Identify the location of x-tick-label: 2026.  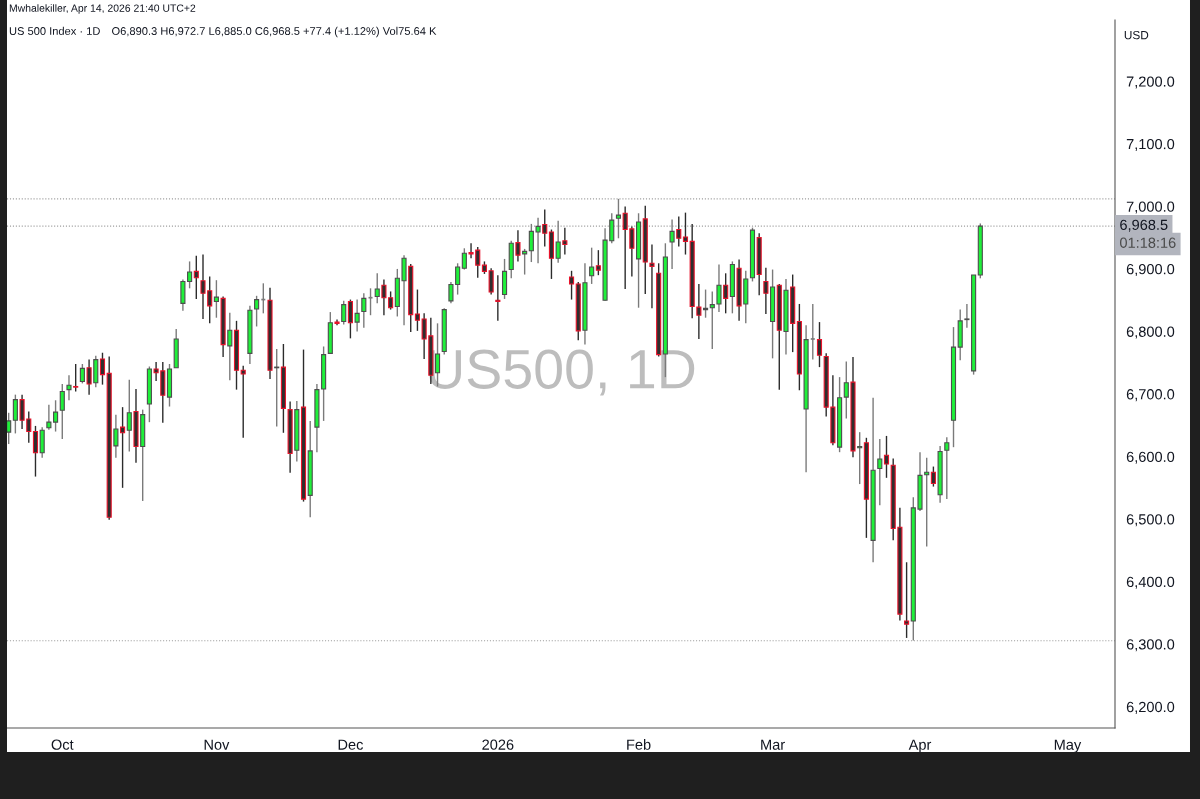
(498, 744).